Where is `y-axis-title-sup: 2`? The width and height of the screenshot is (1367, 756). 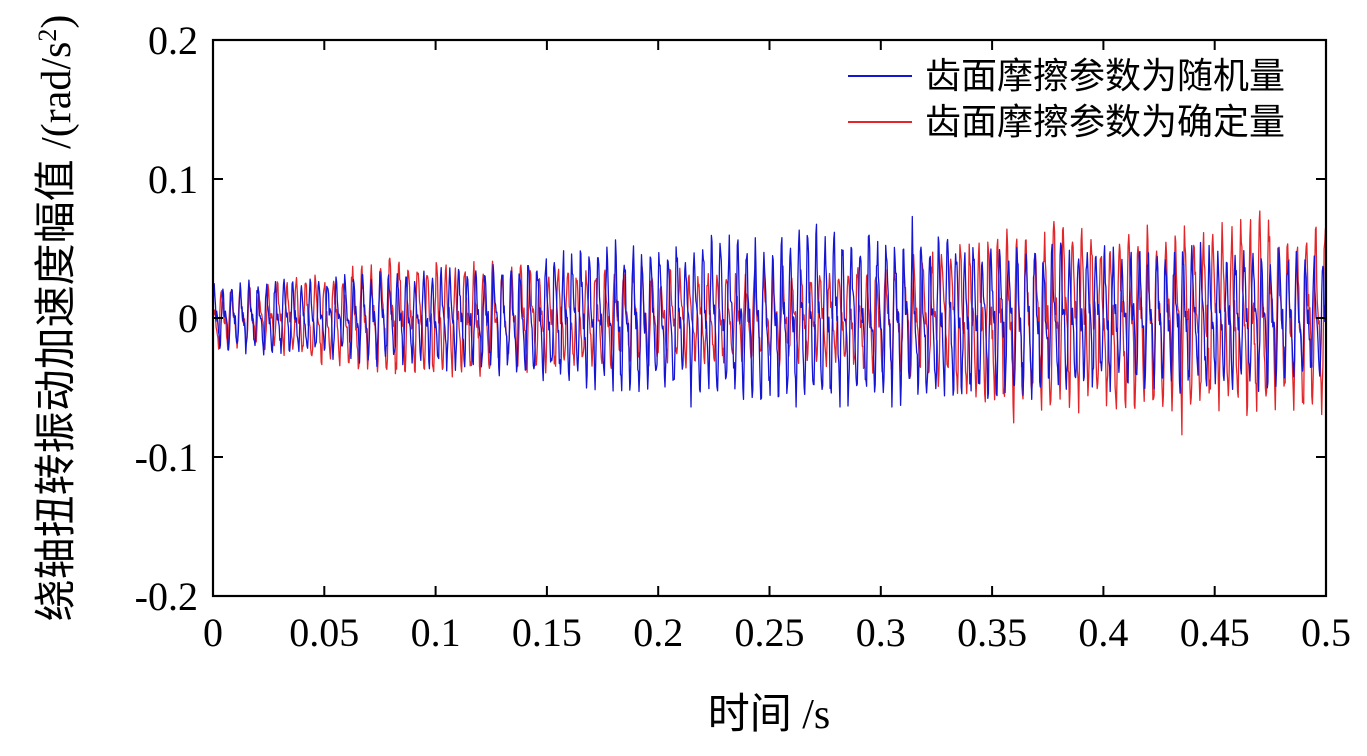 y-axis-title-sup: 2 is located at coordinates (47, 35).